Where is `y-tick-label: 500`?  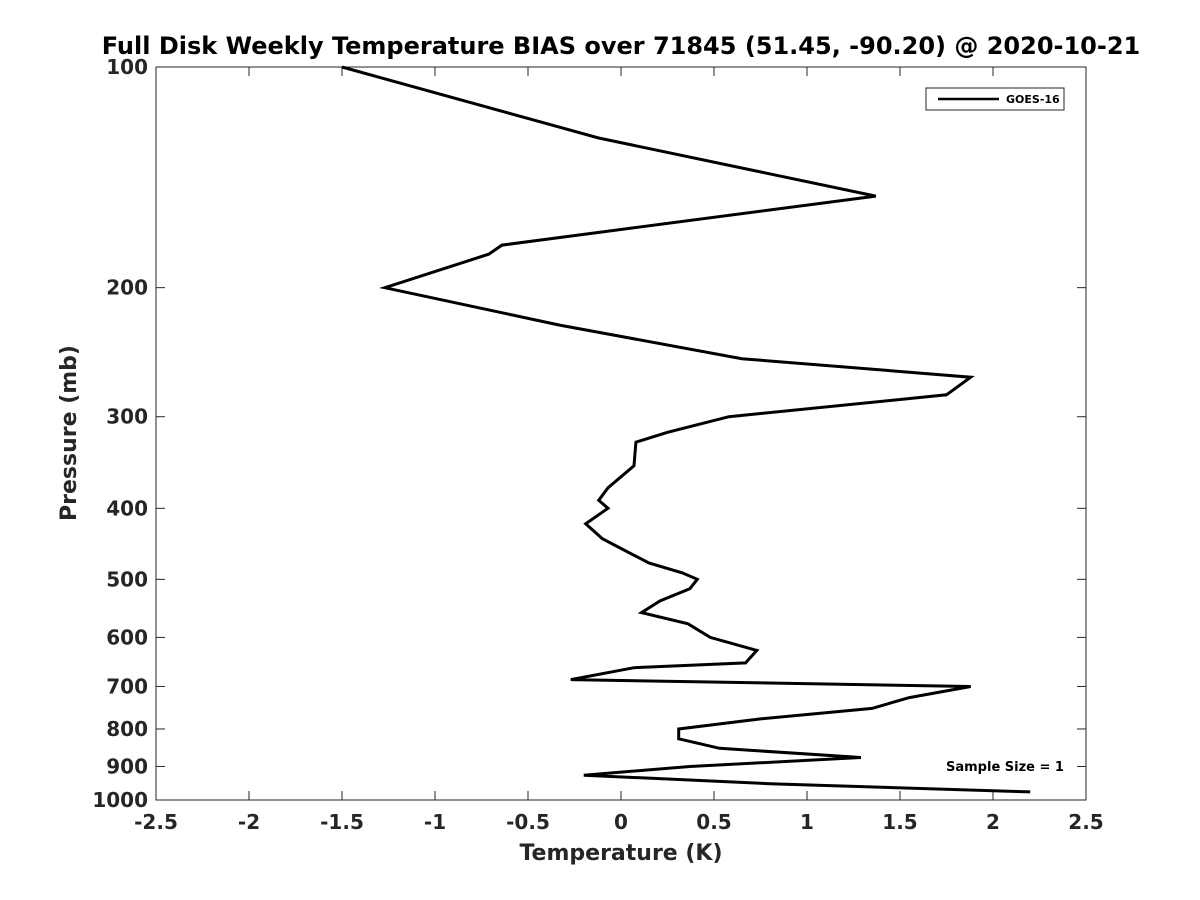 y-tick-label: 500 is located at coordinates (127, 579).